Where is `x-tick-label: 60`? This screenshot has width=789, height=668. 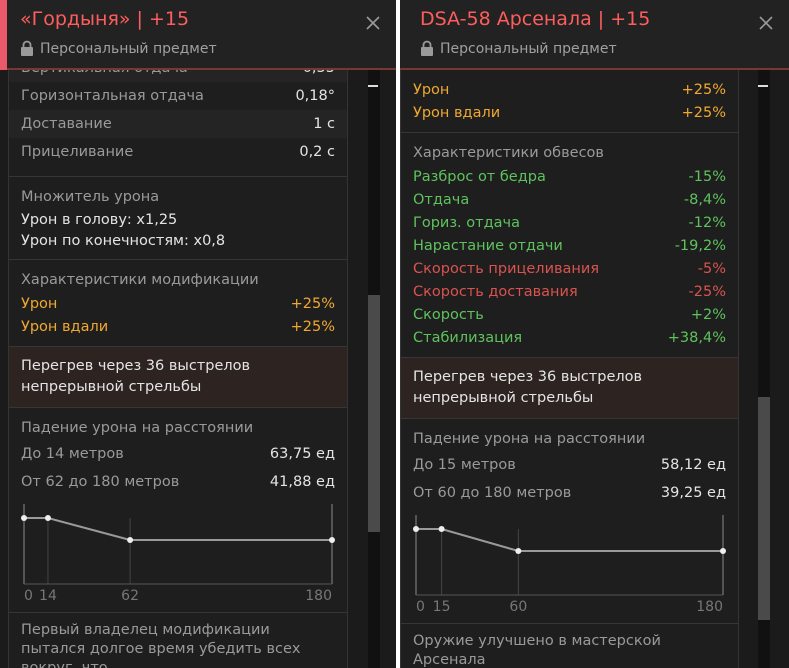 x-tick-label: 60 is located at coordinates (518, 607).